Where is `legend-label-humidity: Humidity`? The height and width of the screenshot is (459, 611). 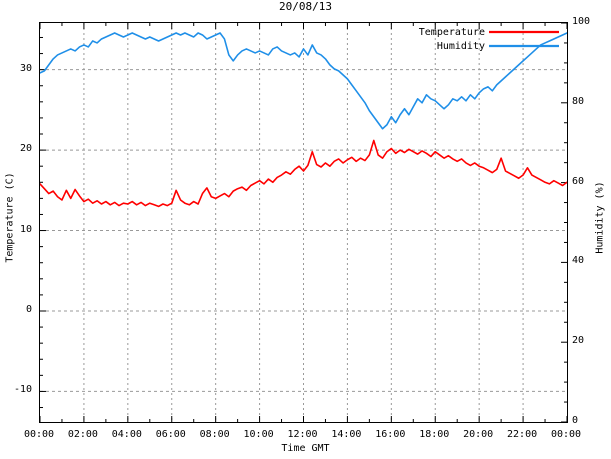 legend-label-humidity: Humidity is located at coordinates (460, 46).